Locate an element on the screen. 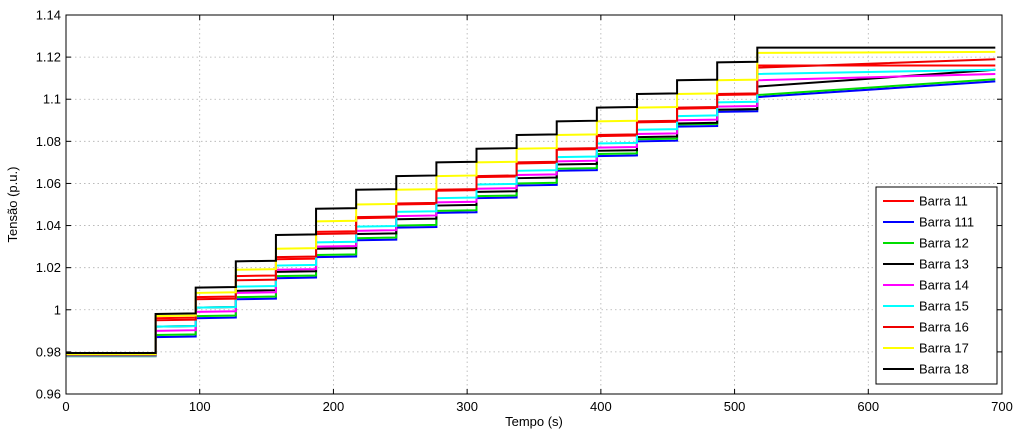  legend-entry: Barra 14 is located at coordinates (944, 285).